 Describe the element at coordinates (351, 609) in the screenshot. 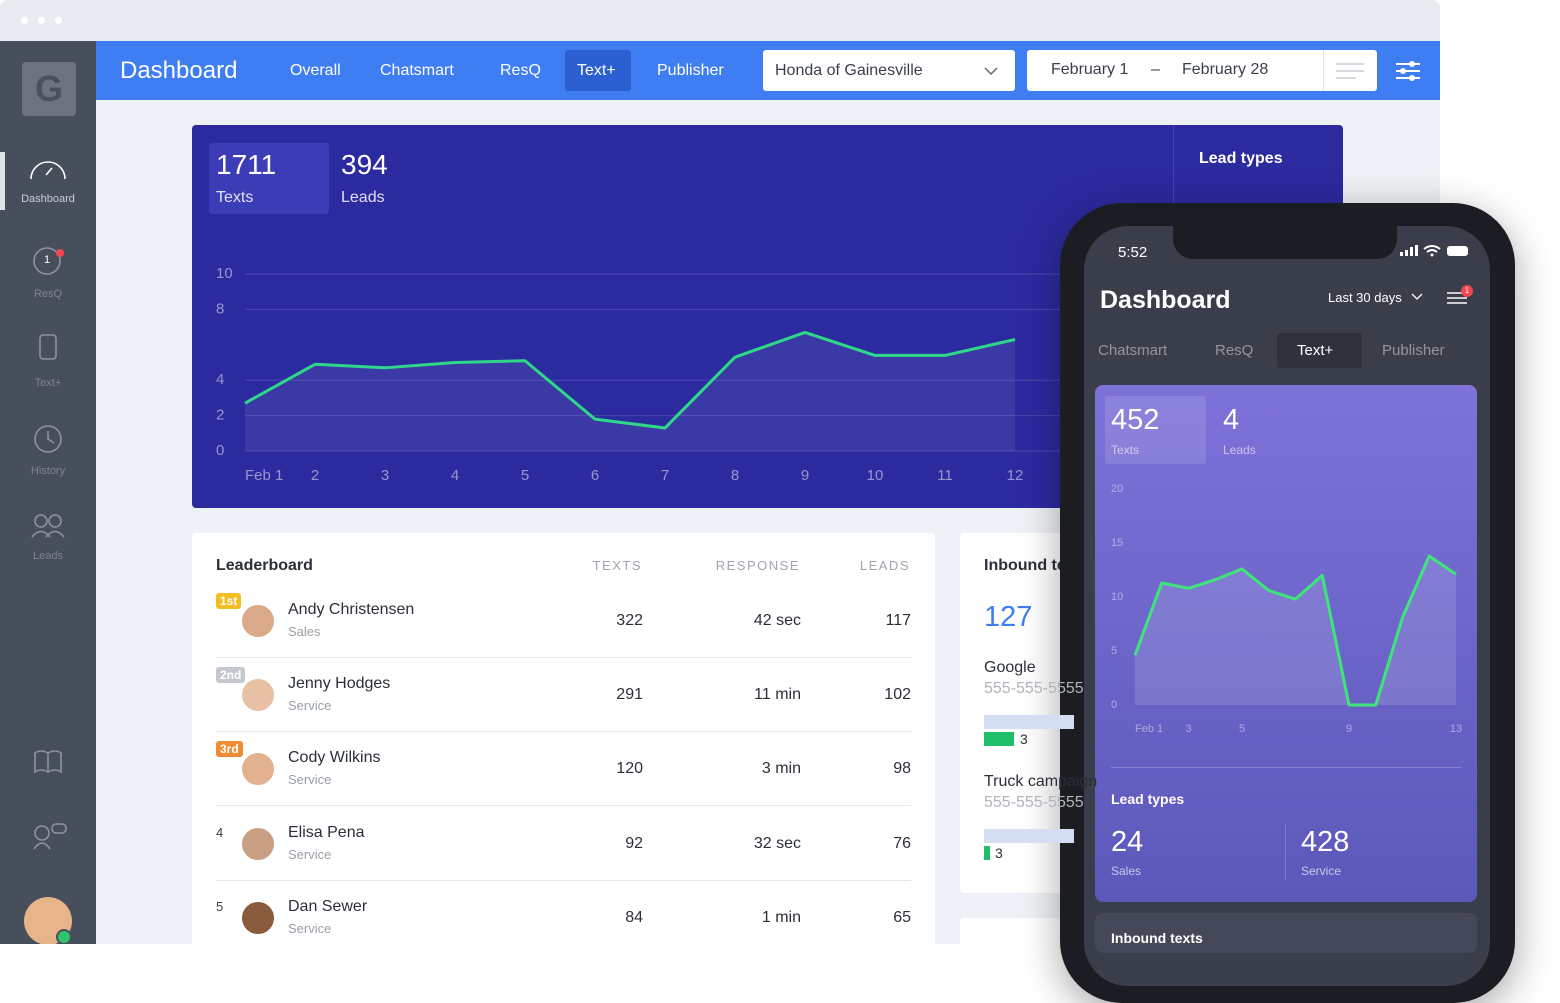

I see `agent-name: Andy Christensen` at that location.